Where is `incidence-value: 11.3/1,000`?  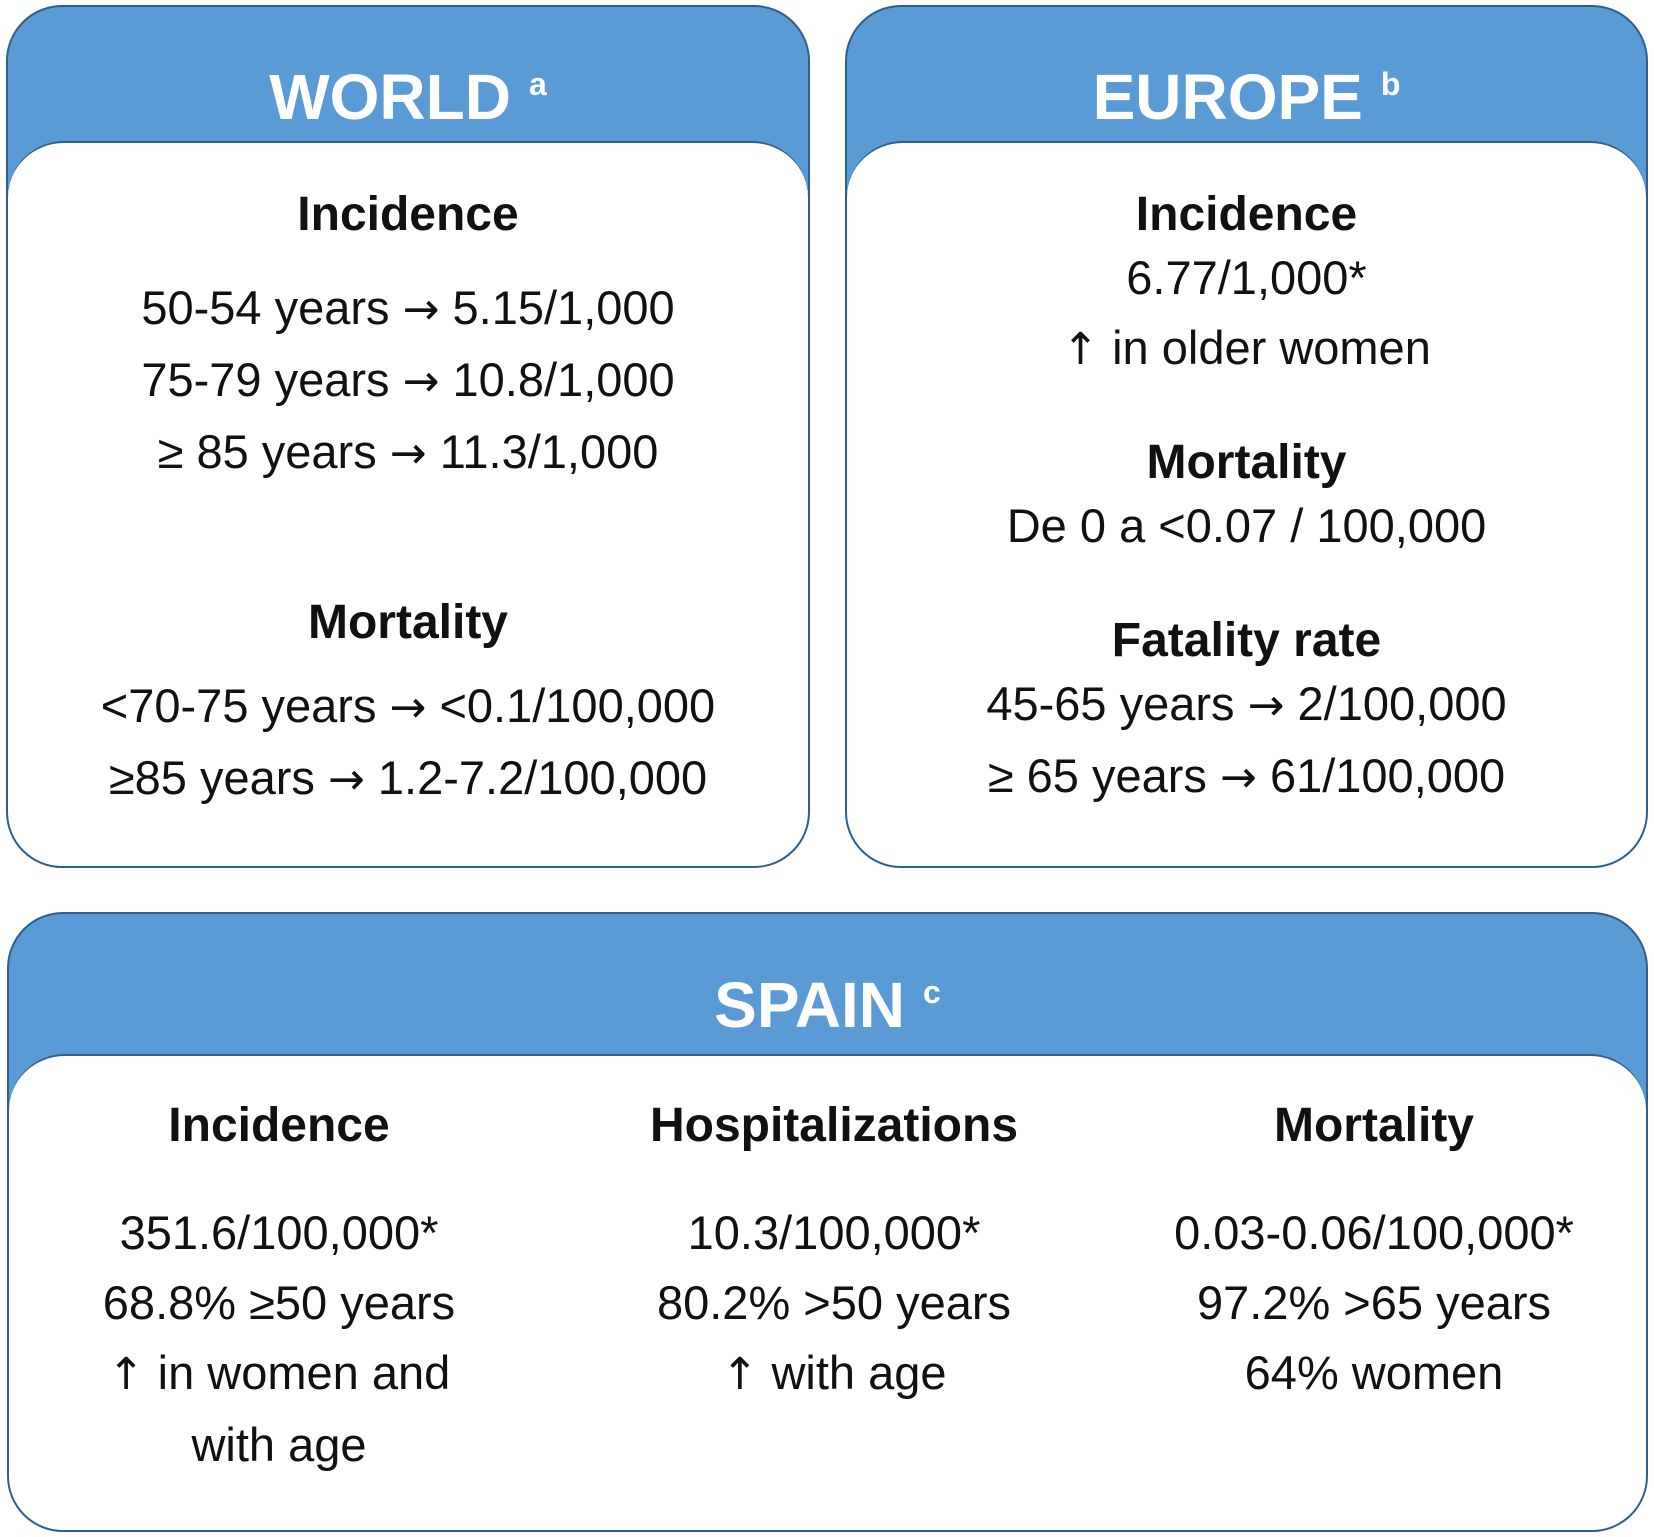
incidence-value: 11.3/1,000 is located at coordinates (549, 451).